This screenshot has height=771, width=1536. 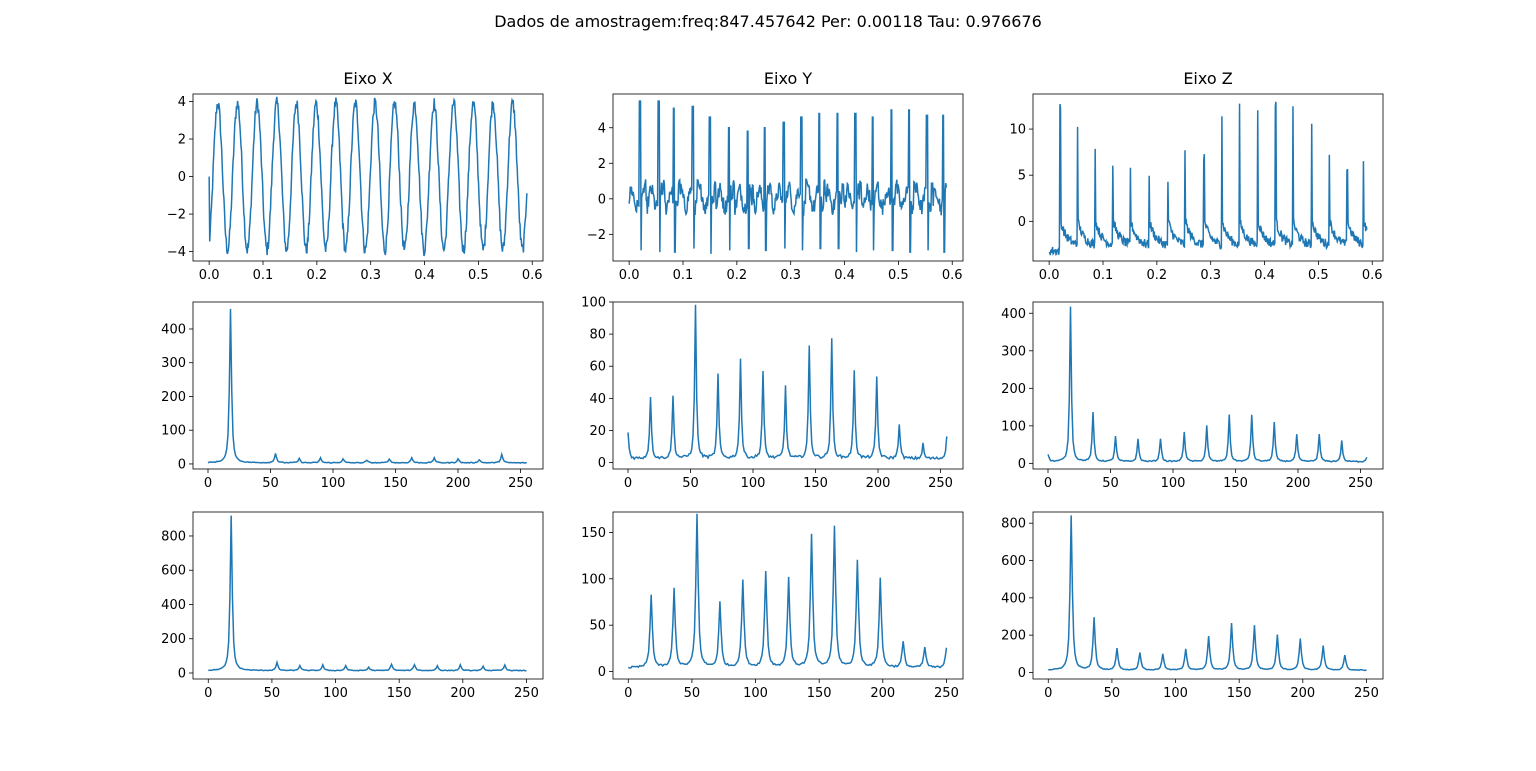 What do you see at coordinates (1017, 130) in the screenshot?
I see `y-tick-label: 10` at bounding box center [1017, 130].